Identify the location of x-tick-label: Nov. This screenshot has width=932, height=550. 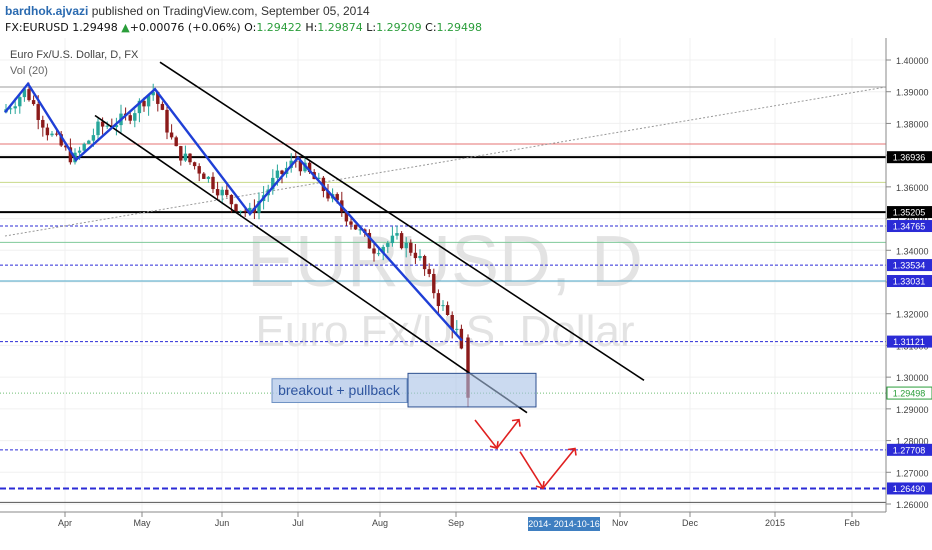
(620, 523).